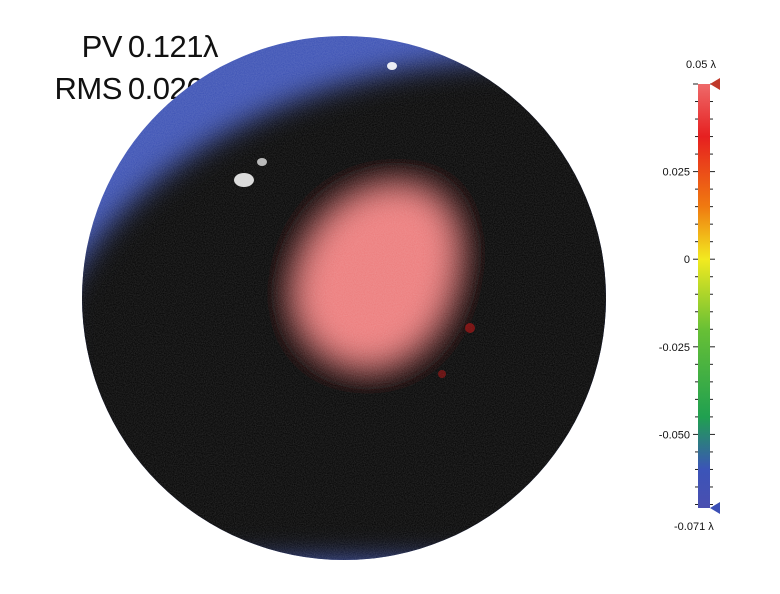 The width and height of the screenshot is (780, 594). Describe the element at coordinates (701, 65) in the screenshot. I see `color-scale-max-label: 0.05 λ` at that location.